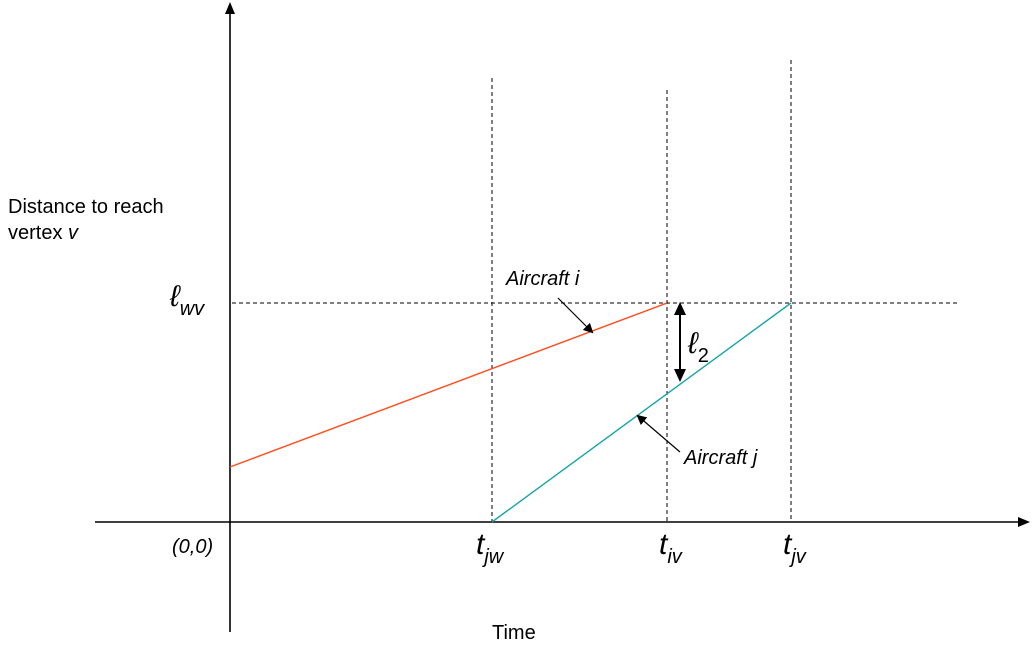  I want to click on gap-label-sub: 2, so click(703, 356).